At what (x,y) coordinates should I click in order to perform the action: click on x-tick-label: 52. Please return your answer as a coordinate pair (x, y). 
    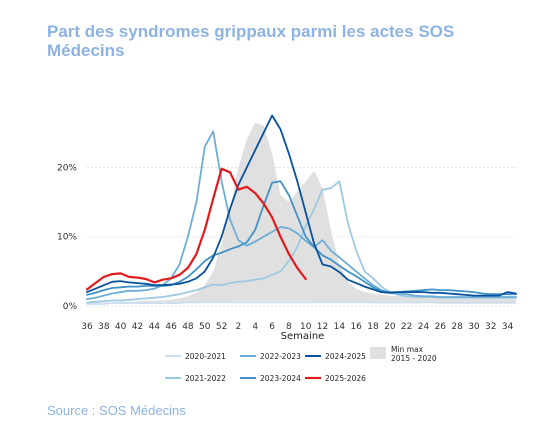
    Looking at the image, I should click on (221, 327).